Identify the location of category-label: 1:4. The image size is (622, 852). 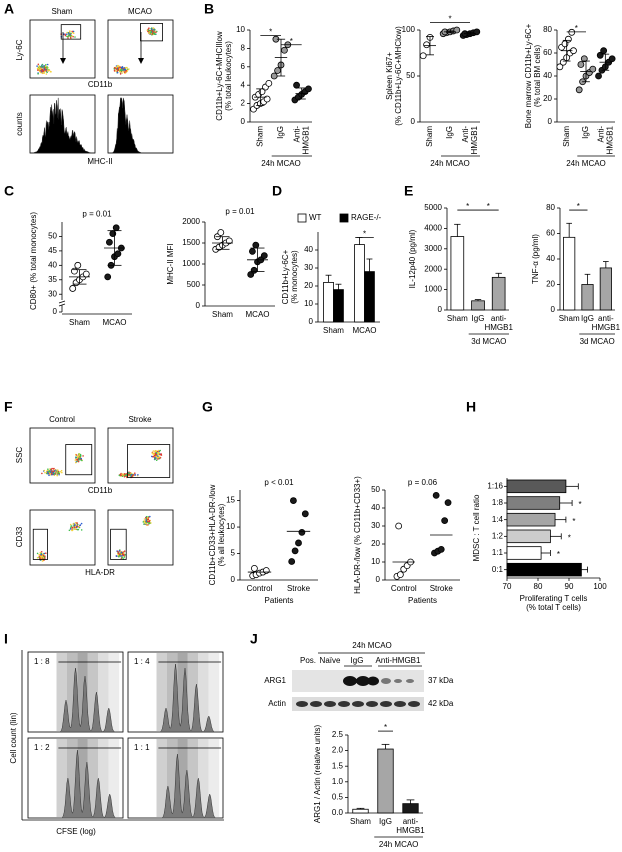
(498, 519).